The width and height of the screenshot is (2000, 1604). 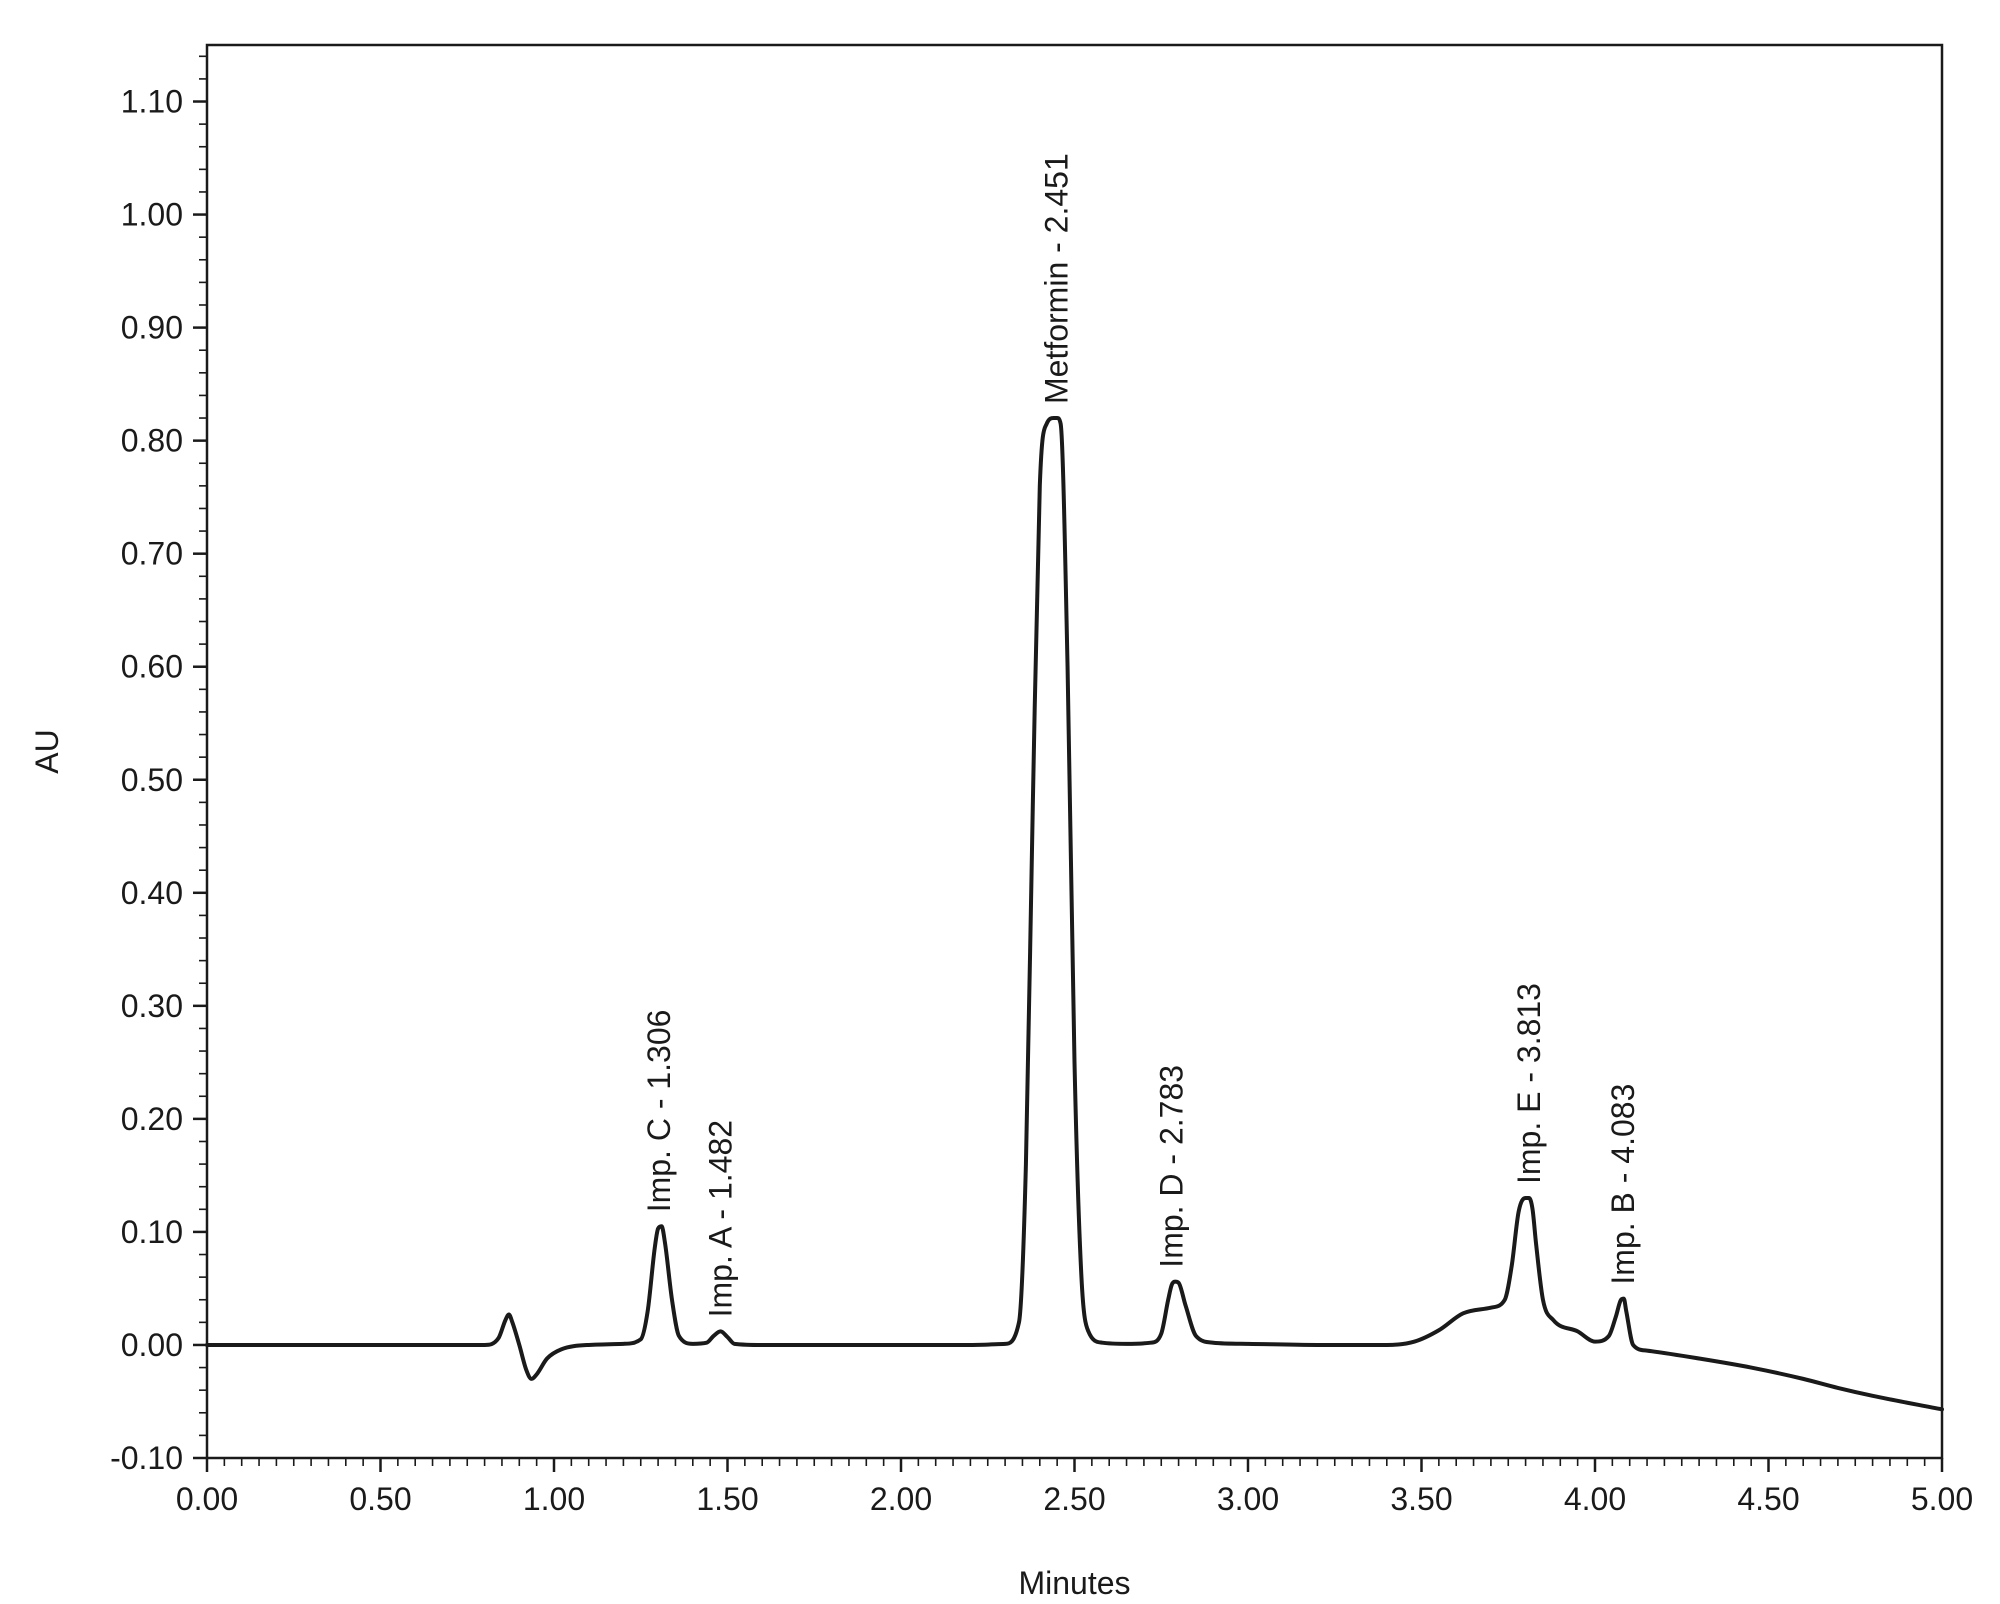 I want to click on x-tick-label: 4.00, so click(x=1595, y=1499).